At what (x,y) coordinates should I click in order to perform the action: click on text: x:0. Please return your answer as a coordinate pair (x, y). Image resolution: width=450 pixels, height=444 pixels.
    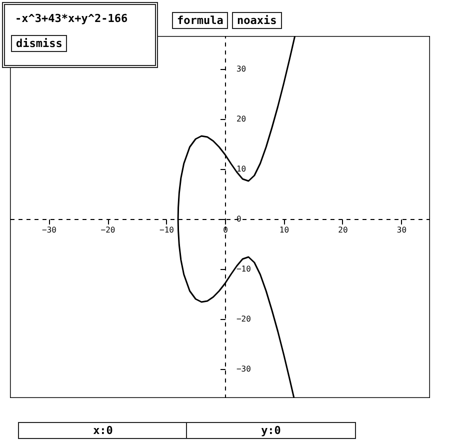
    Looking at the image, I should click on (103, 430).